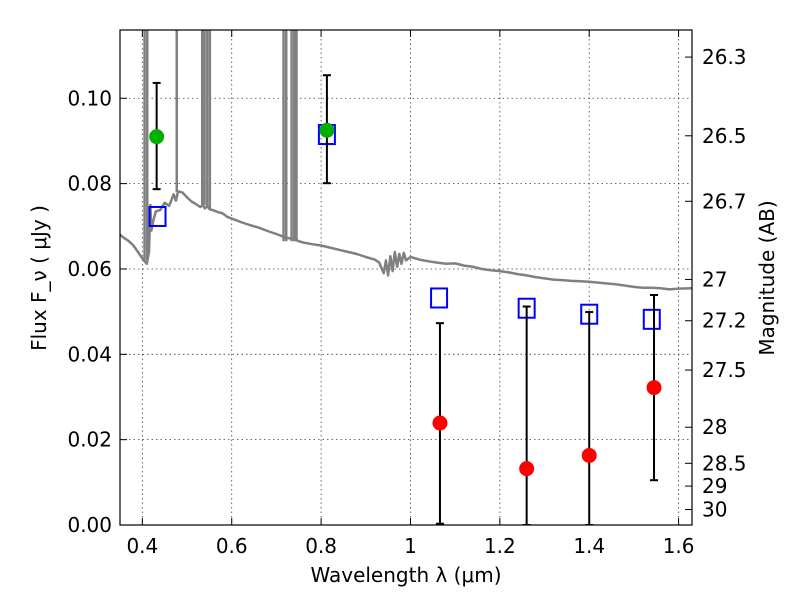 Image resolution: width=800 pixels, height=600 pixels. I want to click on y-tick-label: 0.10, so click(89, 98).